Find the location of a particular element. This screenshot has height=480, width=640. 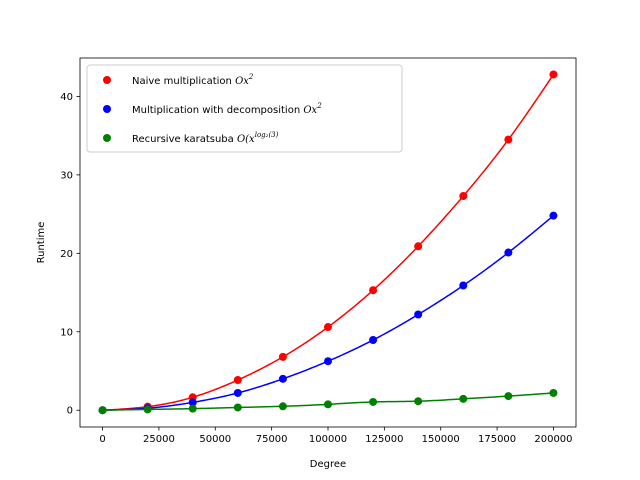

legend-series-name: Recursive karatsuba is located at coordinates (184, 139).